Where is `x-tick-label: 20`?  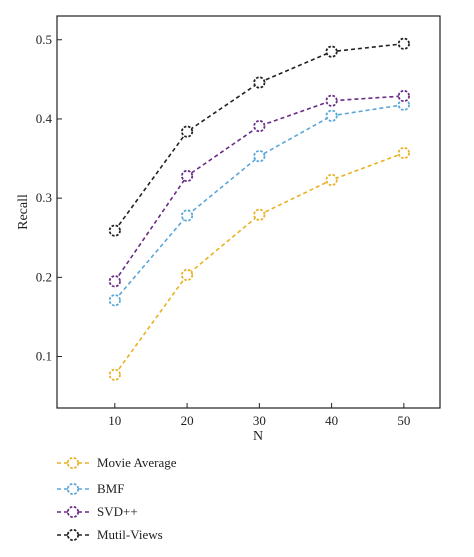 x-tick-label: 20 is located at coordinates (187, 420).